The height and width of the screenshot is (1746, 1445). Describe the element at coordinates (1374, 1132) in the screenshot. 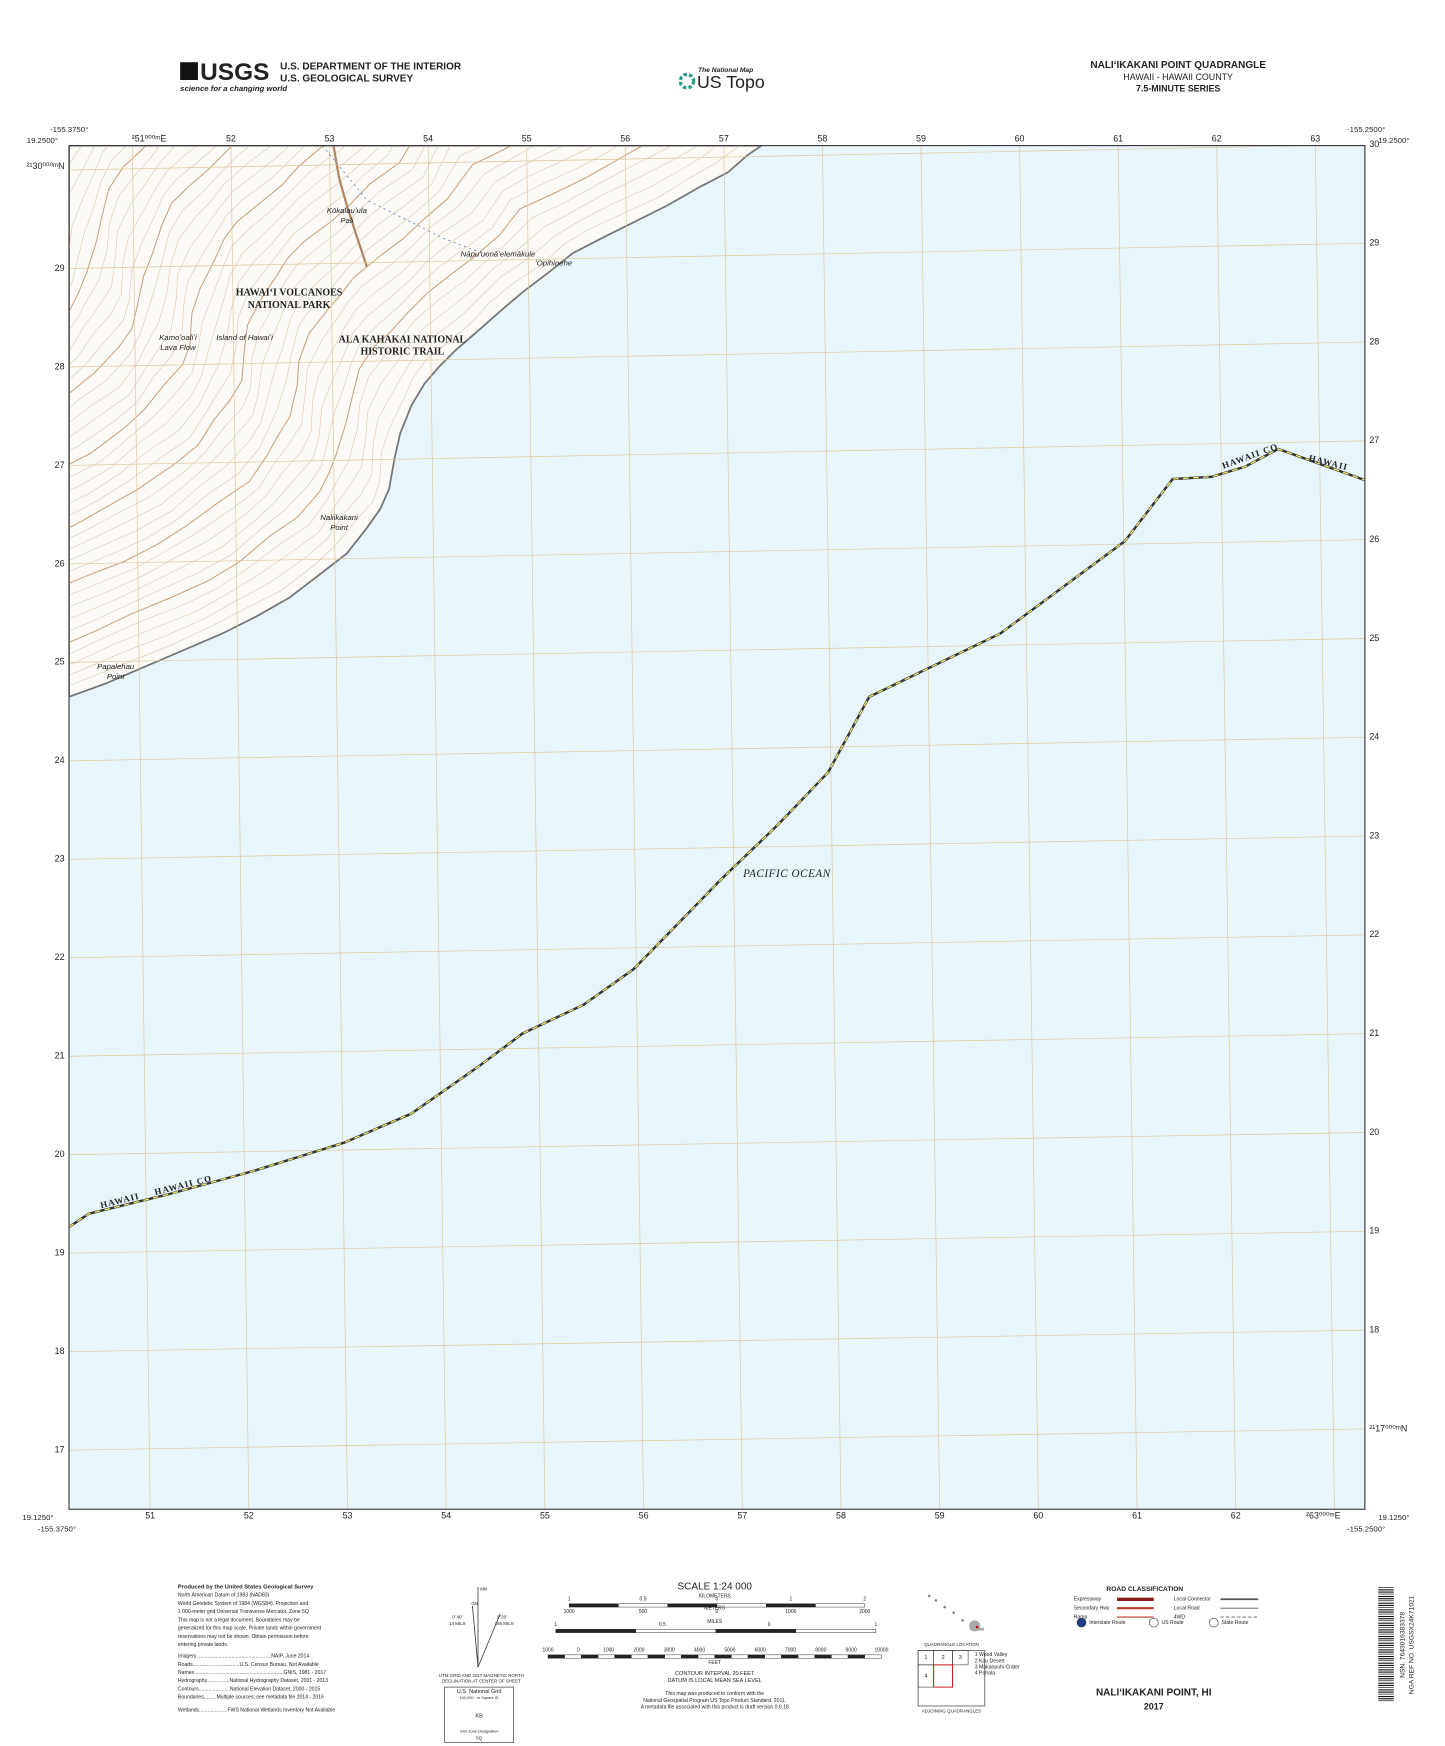

I see `grid-label: 20` at that location.